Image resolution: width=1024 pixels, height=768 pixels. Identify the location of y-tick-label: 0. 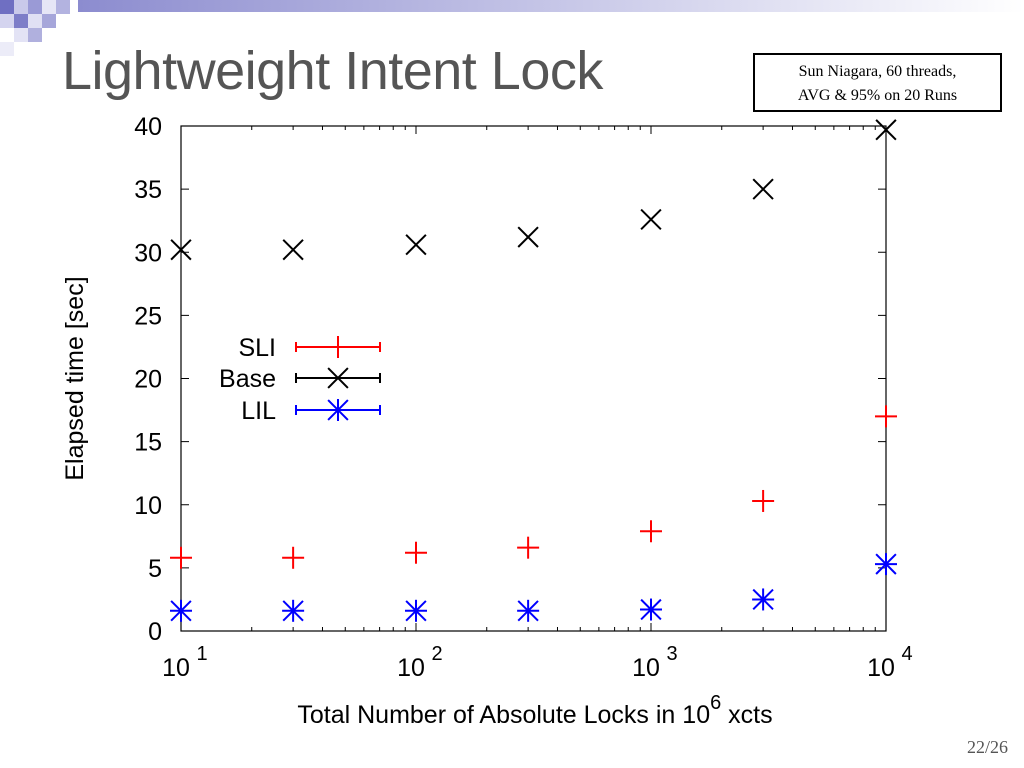
(155, 632).